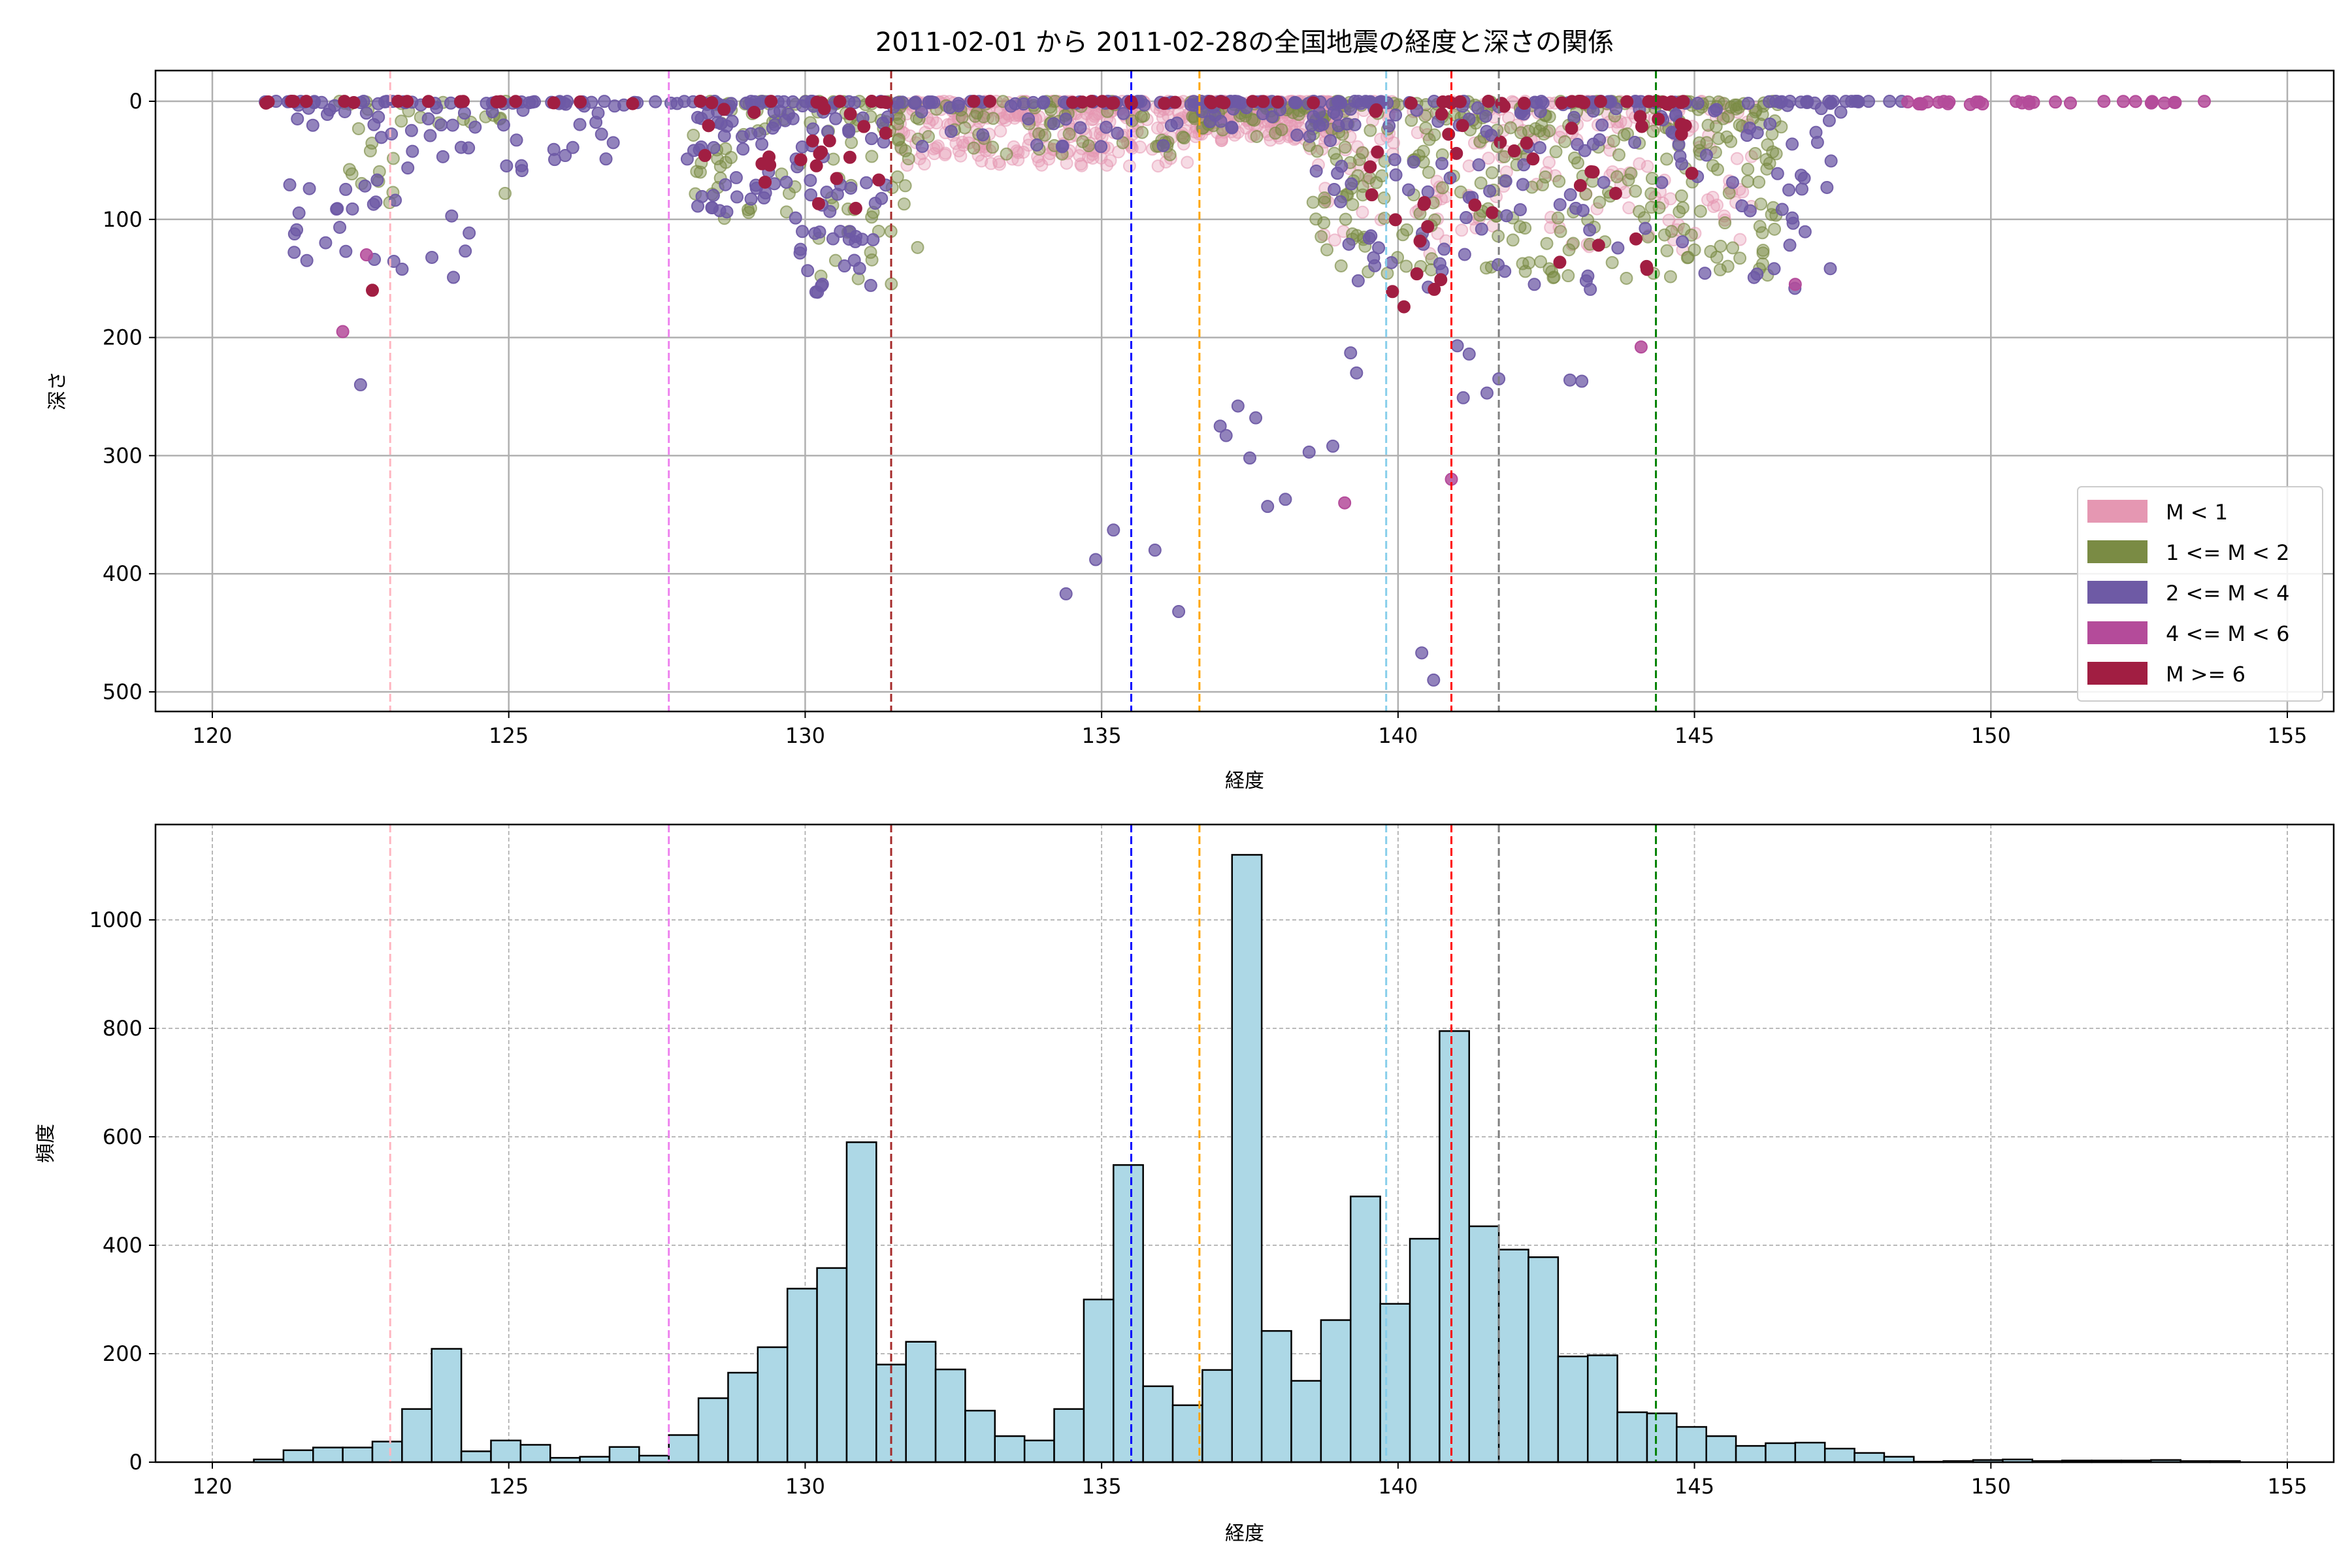 The width and height of the screenshot is (2352, 1568). Describe the element at coordinates (122, 573) in the screenshot. I see `y-tick-label: 400` at that location.